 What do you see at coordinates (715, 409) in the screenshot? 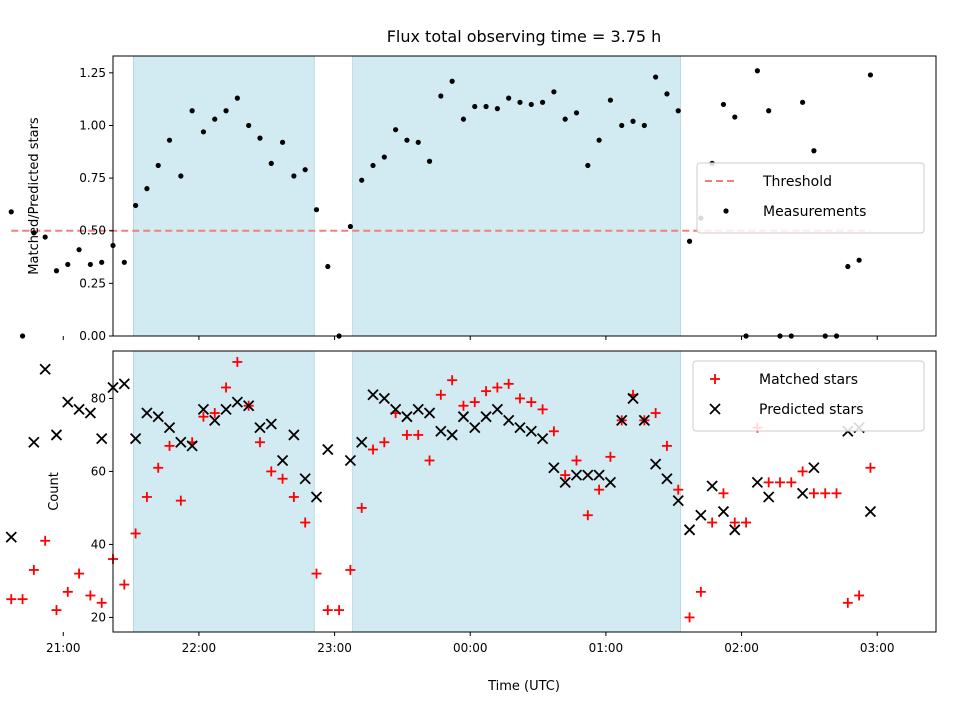
I see `legend-predicted-swatch` at bounding box center [715, 409].